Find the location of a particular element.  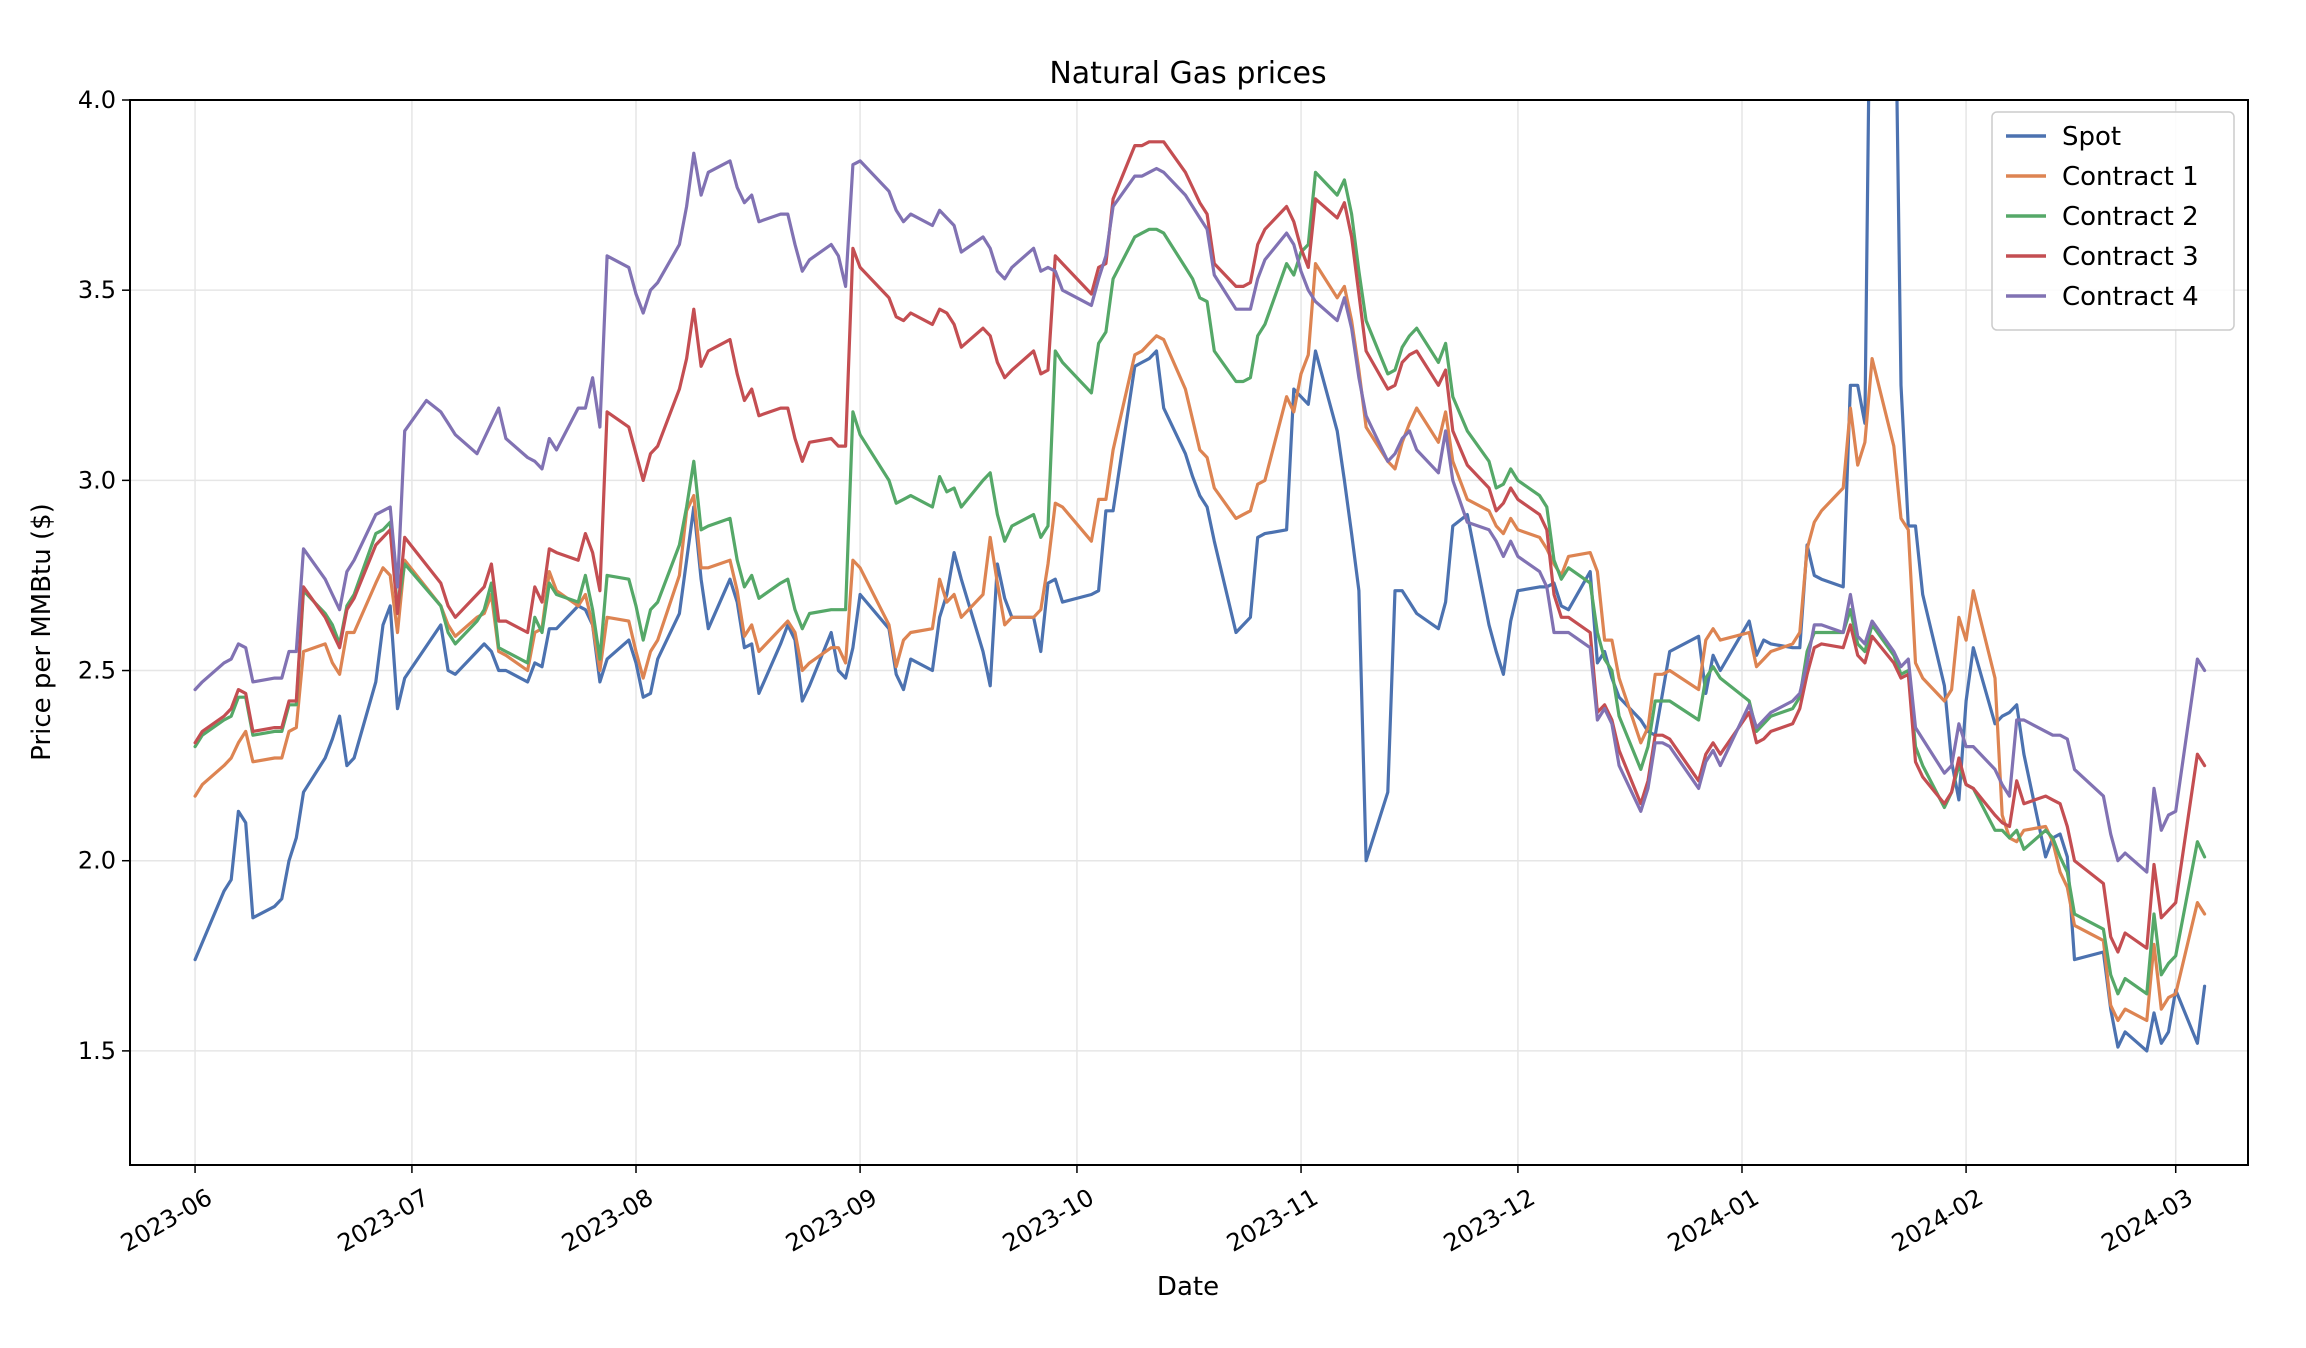

legend-label: Contract 2 is located at coordinates (2130, 217).